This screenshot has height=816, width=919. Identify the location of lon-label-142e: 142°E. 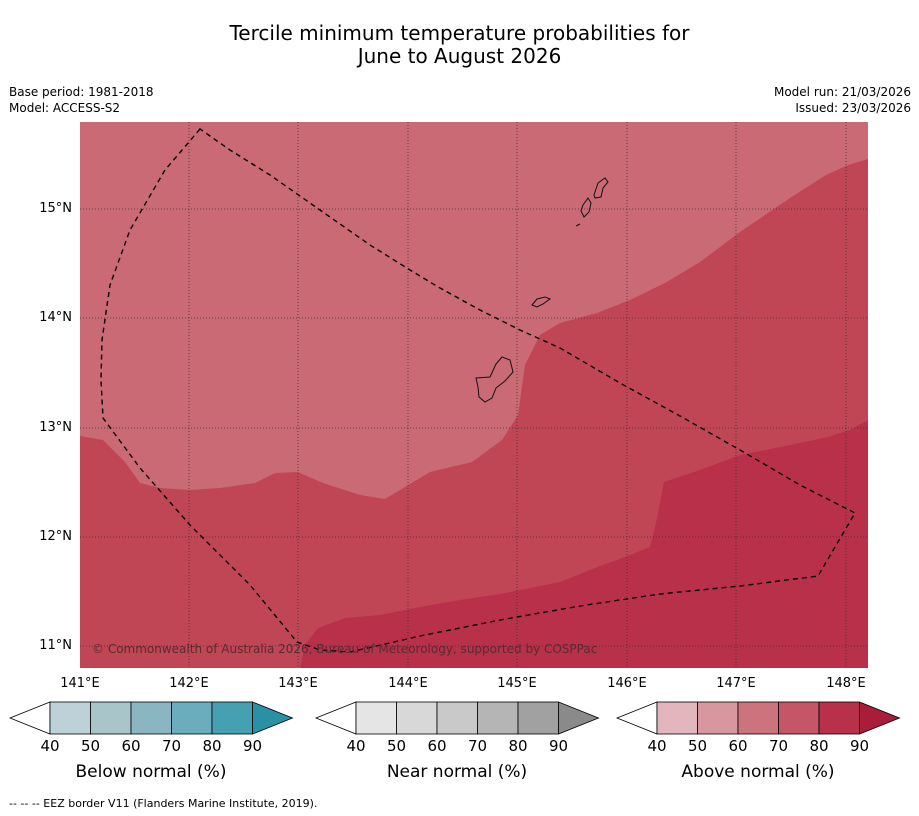
(189, 683).